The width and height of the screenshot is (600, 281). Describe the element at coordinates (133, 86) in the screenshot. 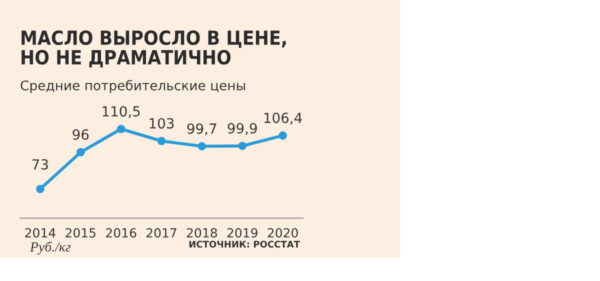

I see `chart-subtitle: Средние потребительские цены` at that location.